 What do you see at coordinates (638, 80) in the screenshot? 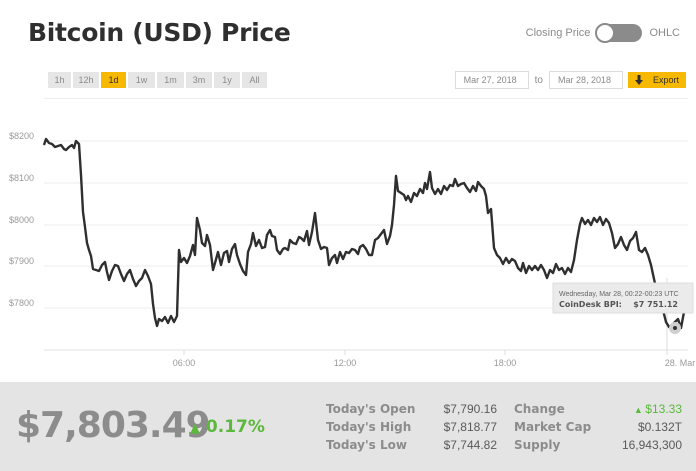
I see `download-arrow-icon` at bounding box center [638, 80].